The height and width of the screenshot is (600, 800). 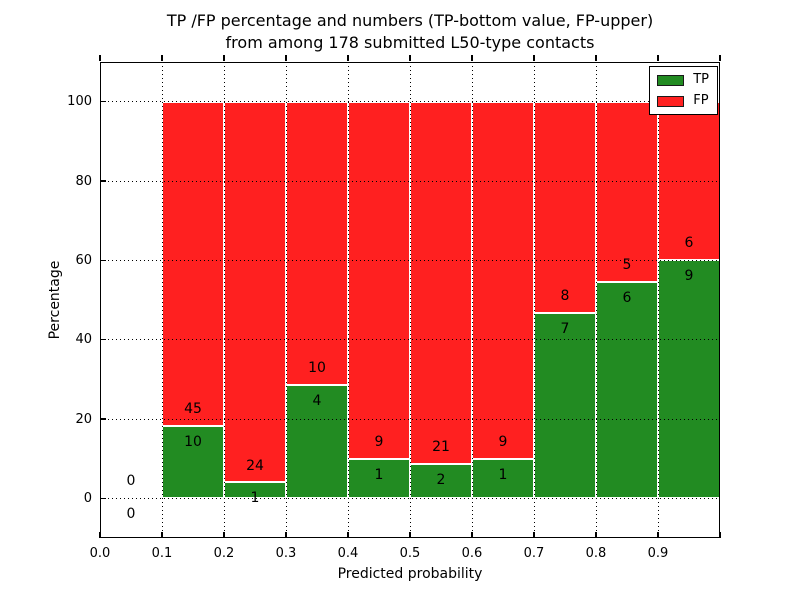 I want to click on bar-count-label-fp: 10, so click(x=317, y=368).